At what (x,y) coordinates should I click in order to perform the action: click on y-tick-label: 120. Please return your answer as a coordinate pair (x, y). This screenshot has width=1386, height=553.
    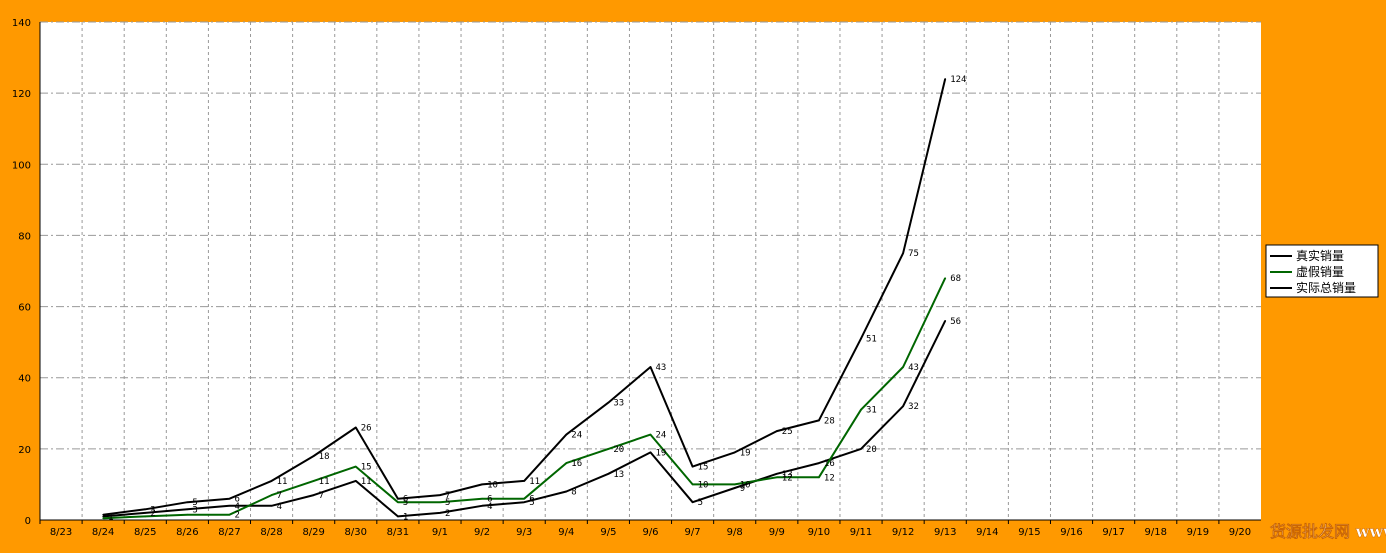
    Looking at the image, I should click on (21, 94).